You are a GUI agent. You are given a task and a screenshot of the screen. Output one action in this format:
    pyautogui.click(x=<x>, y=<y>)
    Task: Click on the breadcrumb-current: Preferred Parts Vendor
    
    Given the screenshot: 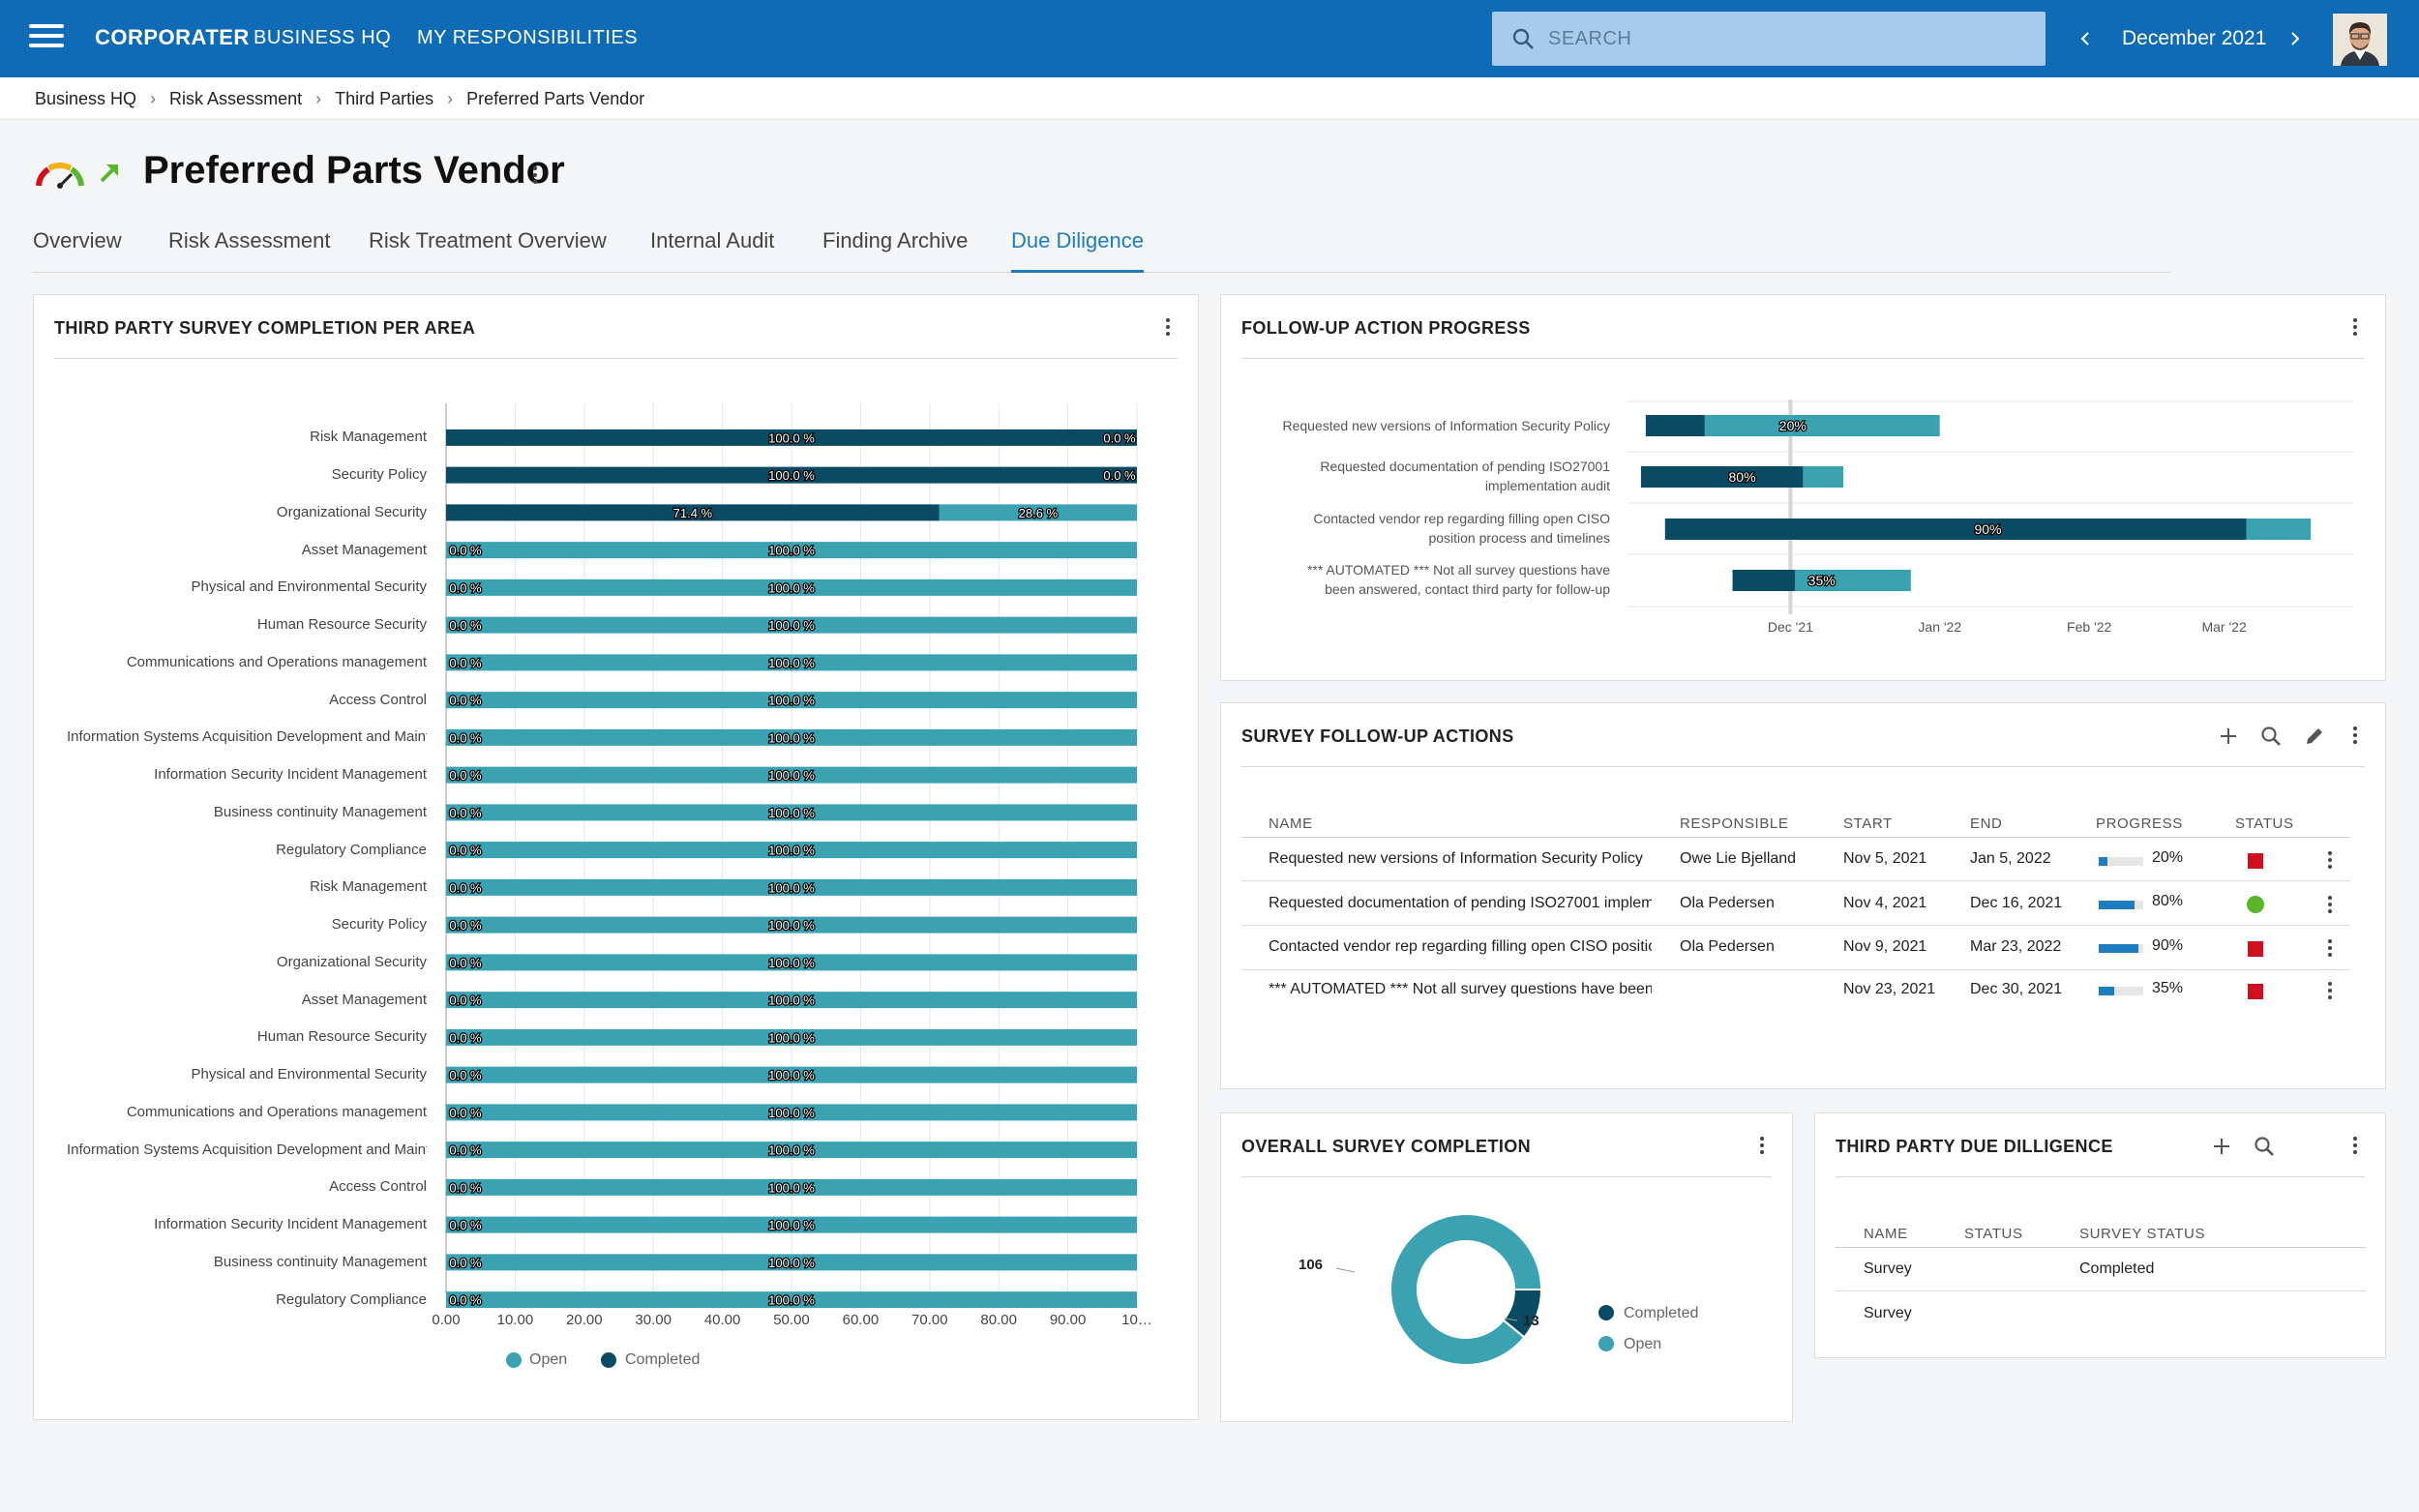 What is the action you would take?
    pyautogui.click(x=555, y=99)
    